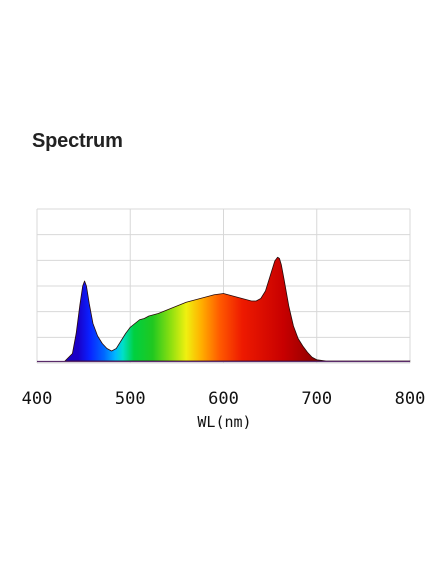 The height and width of the screenshot is (569, 435). What do you see at coordinates (237, 309) in the screenshot?
I see `spectrum-area` at bounding box center [237, 309].